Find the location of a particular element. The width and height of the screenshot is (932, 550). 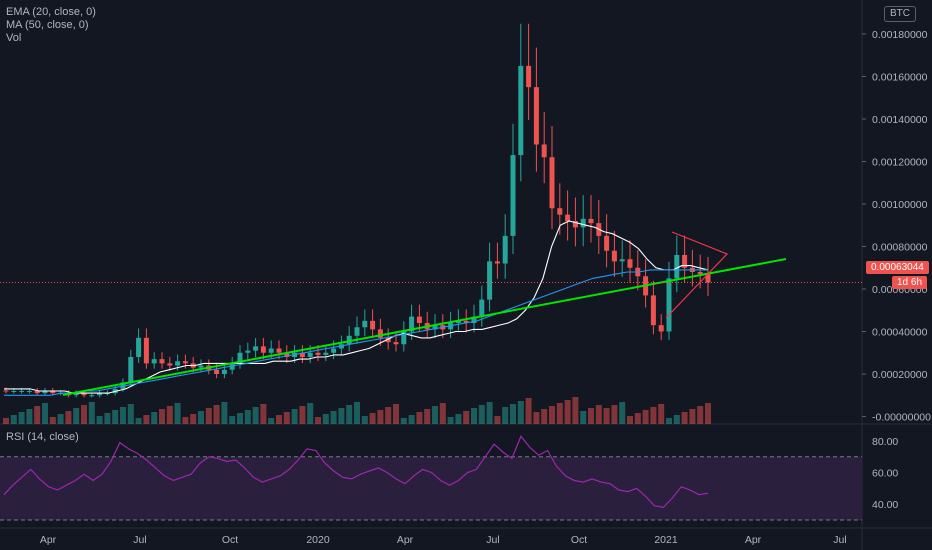

price-tick-label: 0.00040000 is located at coordinates (900, 333).